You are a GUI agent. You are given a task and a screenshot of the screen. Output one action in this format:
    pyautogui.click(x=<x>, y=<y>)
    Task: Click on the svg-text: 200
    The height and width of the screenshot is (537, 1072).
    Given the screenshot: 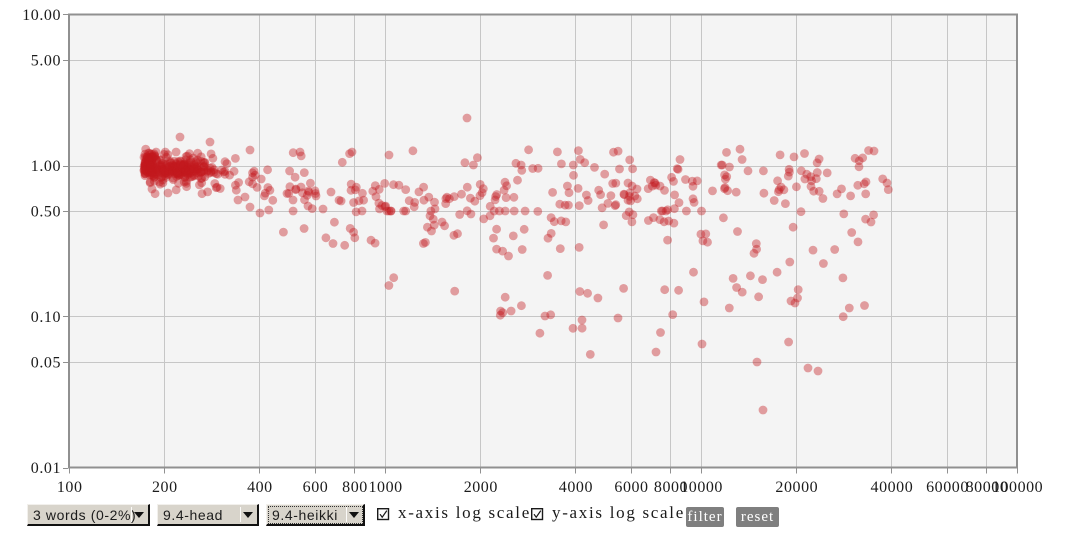 What is the action you would take?
    pyautogui.click(x=165, y=487)
    